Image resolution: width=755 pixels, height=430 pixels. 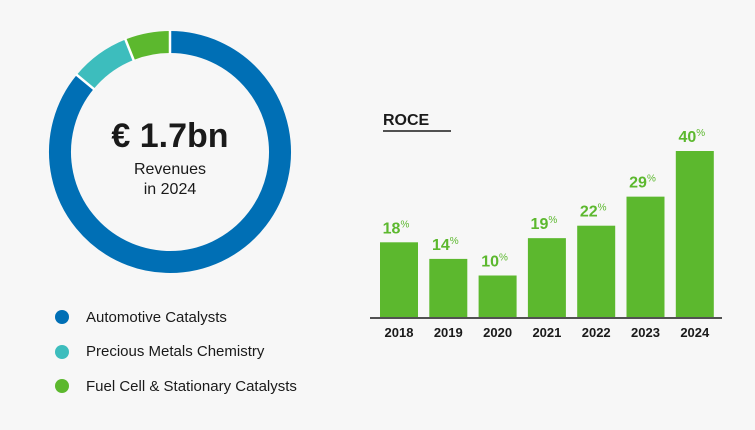 I want to click on bar-value-label-2023: 29%, so click(x=642, y=183).